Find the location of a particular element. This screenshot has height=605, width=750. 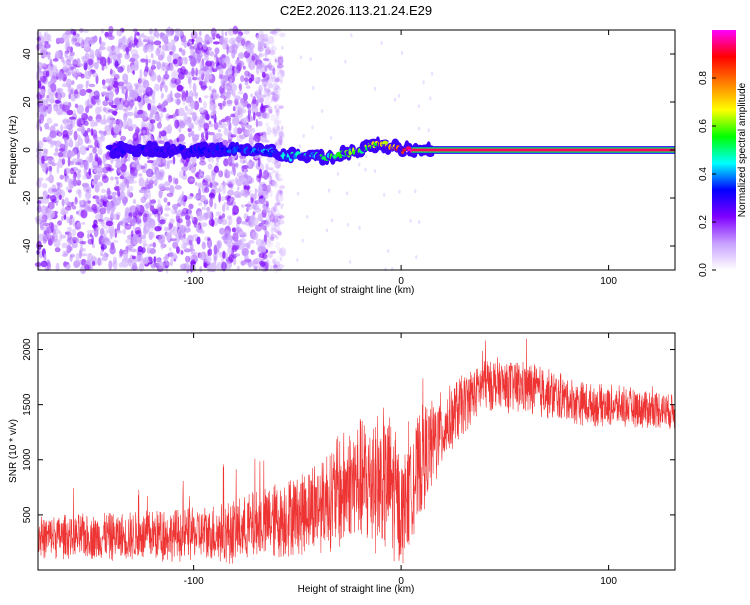

colorbar-scale is located at coordinates (724, 150).